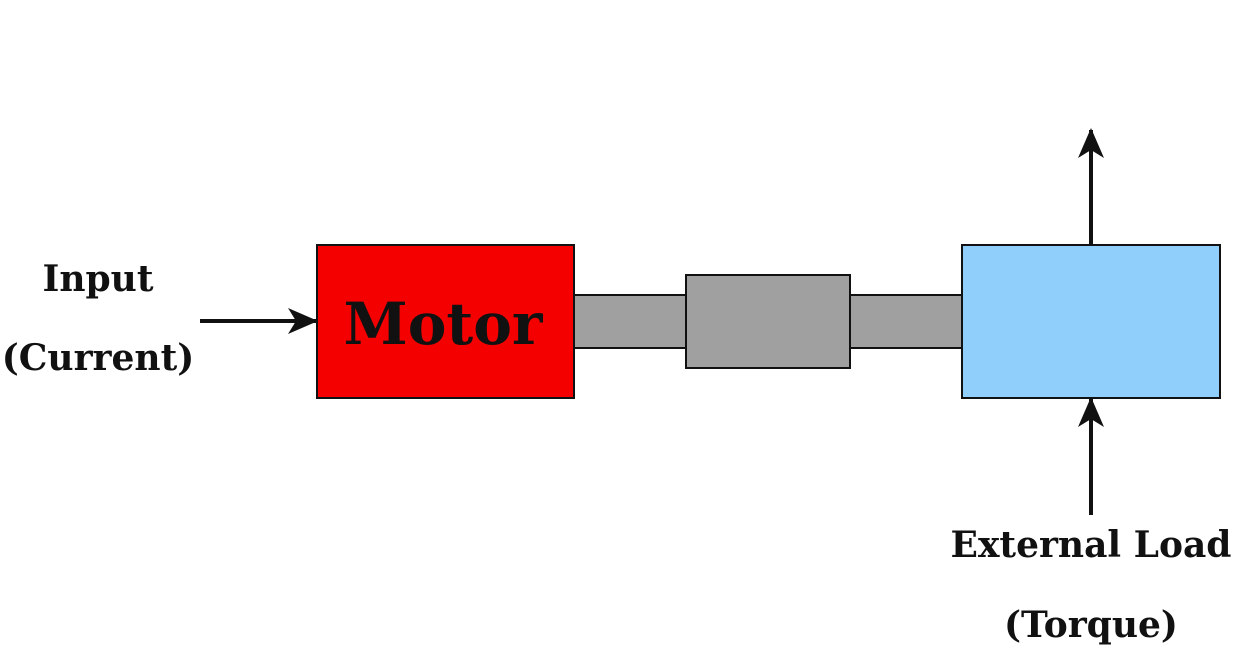  What do you see at coordinates (1091, 625) in the screenshot?
I see `external-load-sublabel: (Torque)` at bounding box center [1091, 625].